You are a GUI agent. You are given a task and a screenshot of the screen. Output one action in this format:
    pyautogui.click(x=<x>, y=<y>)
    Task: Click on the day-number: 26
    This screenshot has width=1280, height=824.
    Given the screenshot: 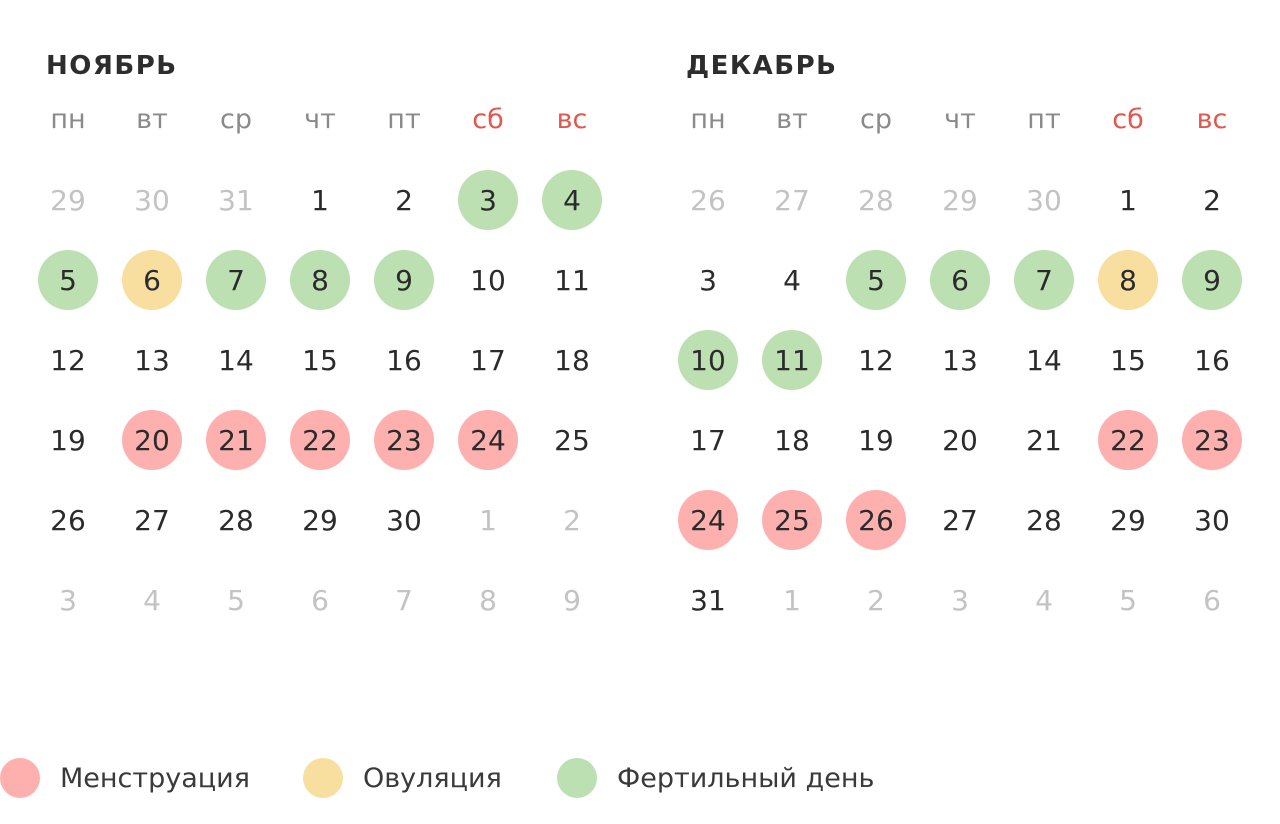 What is the action you would take?
    pyautogui.click(x=876, y=520)
    